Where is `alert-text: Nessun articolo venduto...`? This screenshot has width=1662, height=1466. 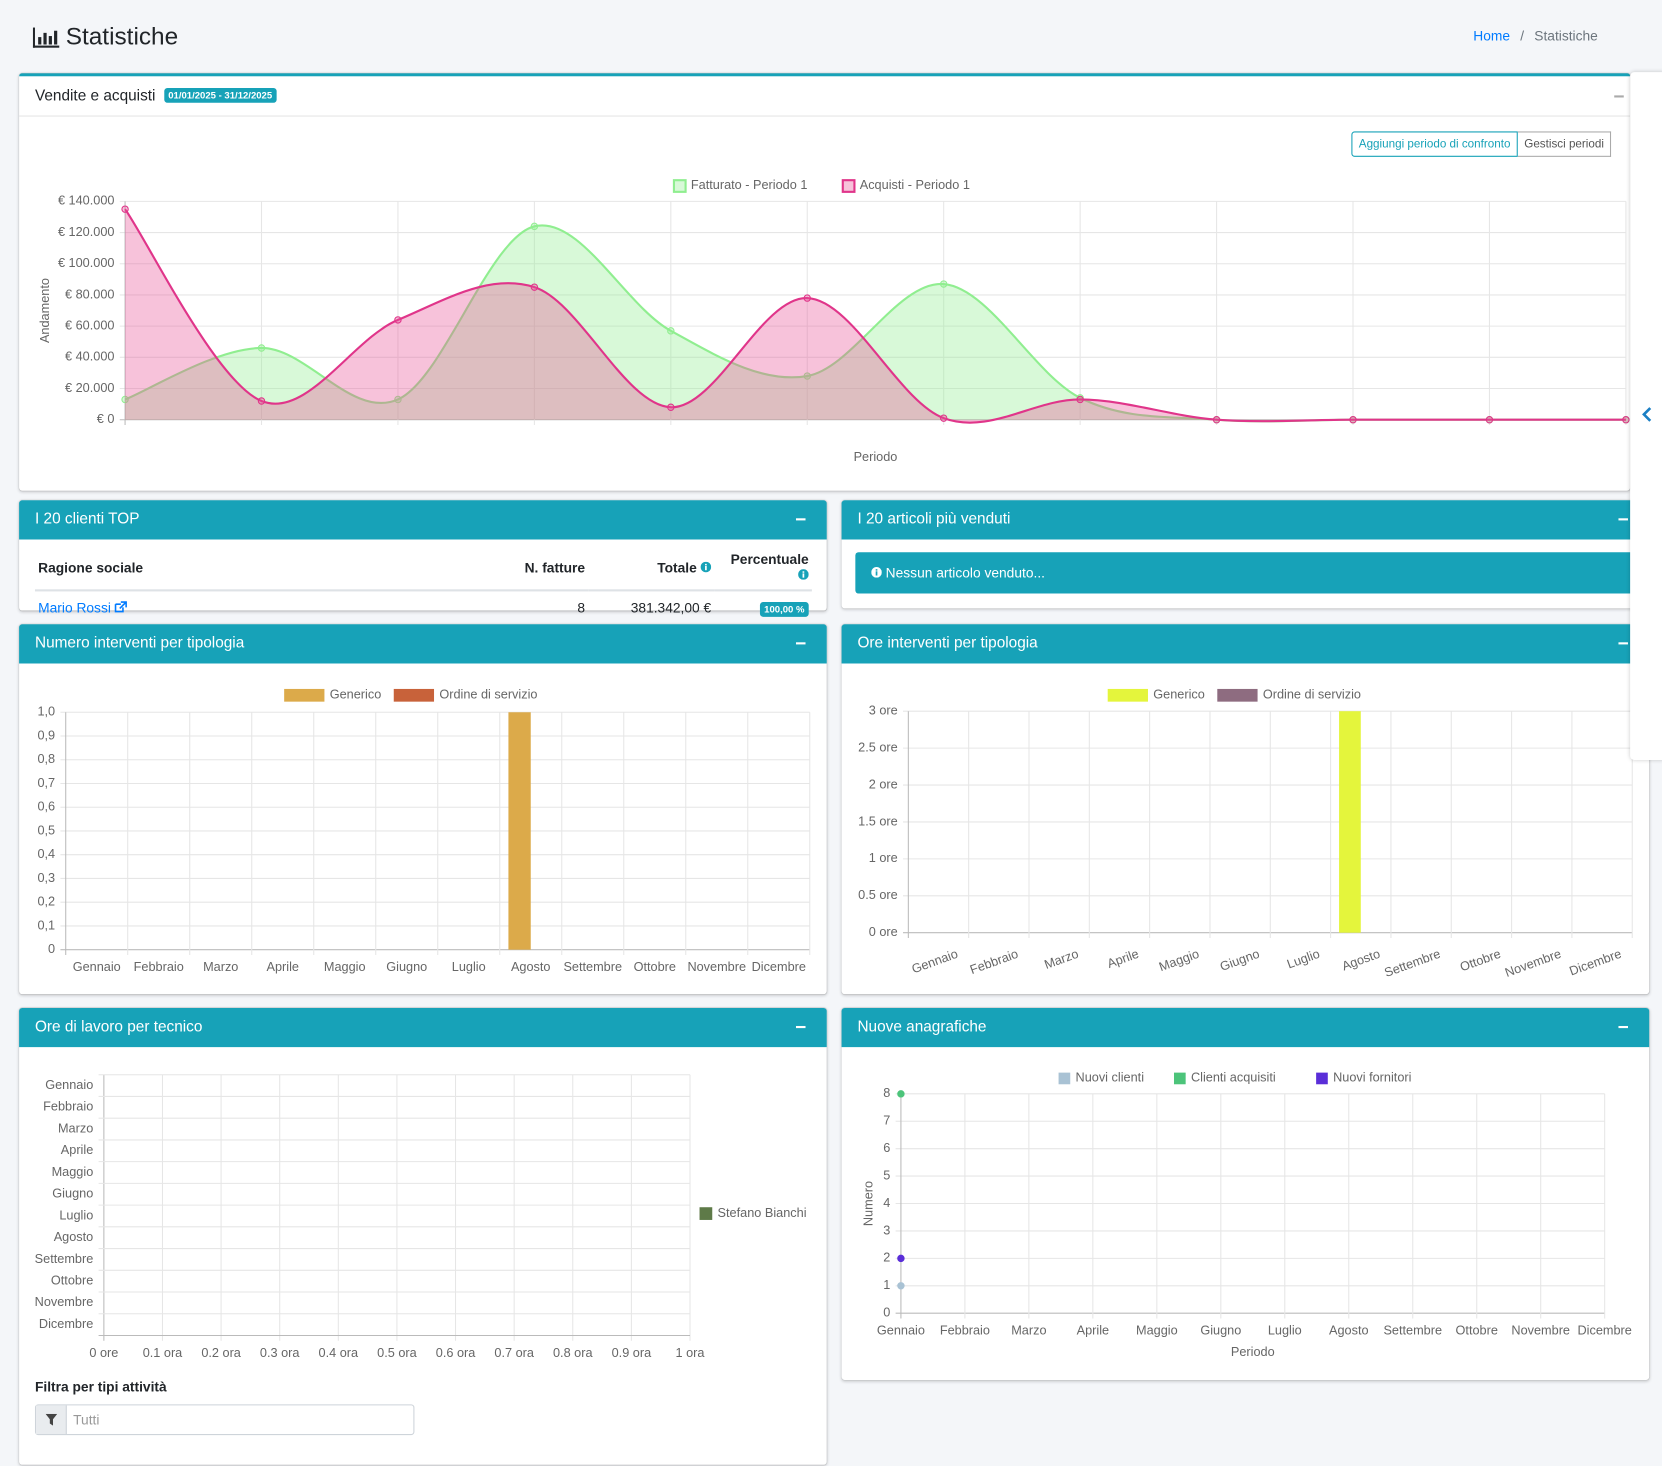
alert-text: Nessun articolo venduto... is located at coordinates (965, 572).